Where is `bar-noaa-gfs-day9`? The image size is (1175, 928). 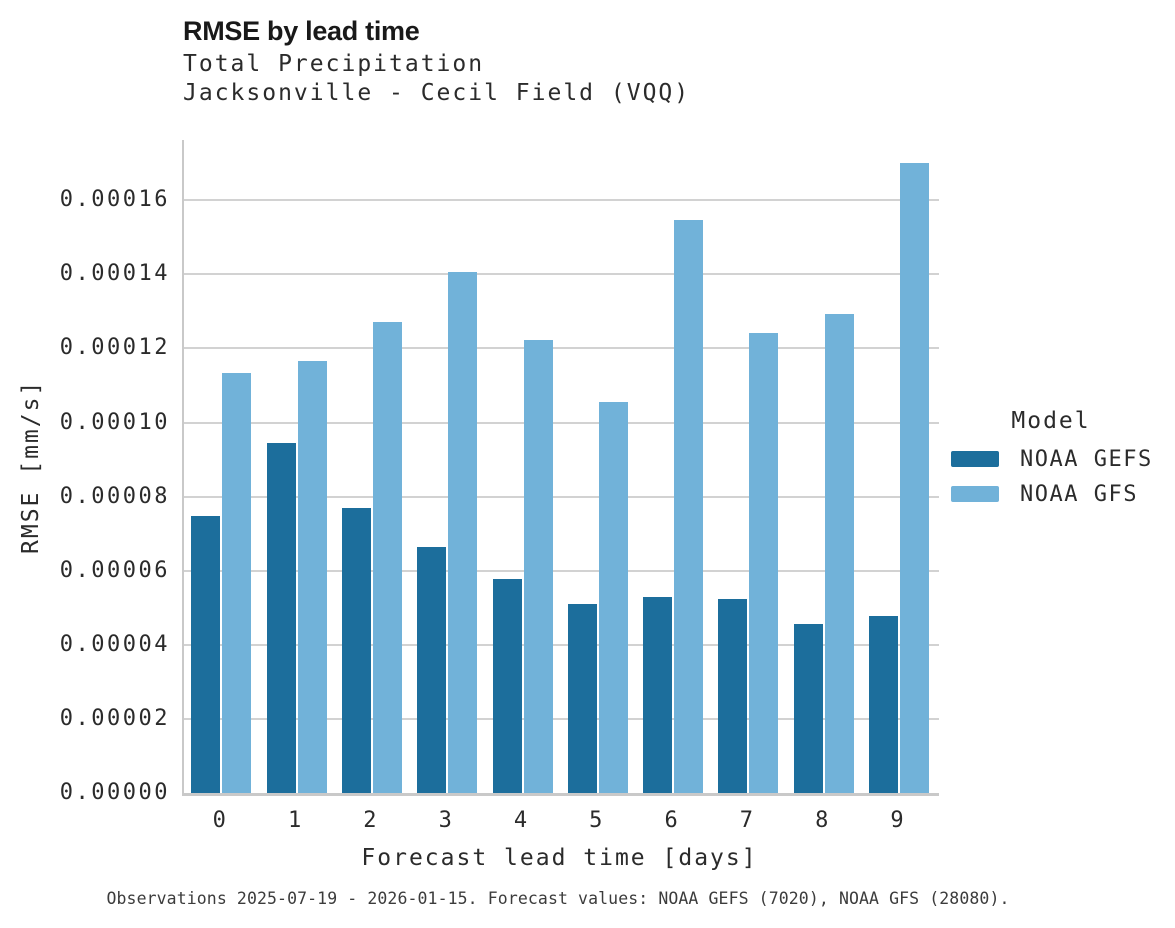
bar-noaa-gfs-day9 is located at coordinates (914, 477).